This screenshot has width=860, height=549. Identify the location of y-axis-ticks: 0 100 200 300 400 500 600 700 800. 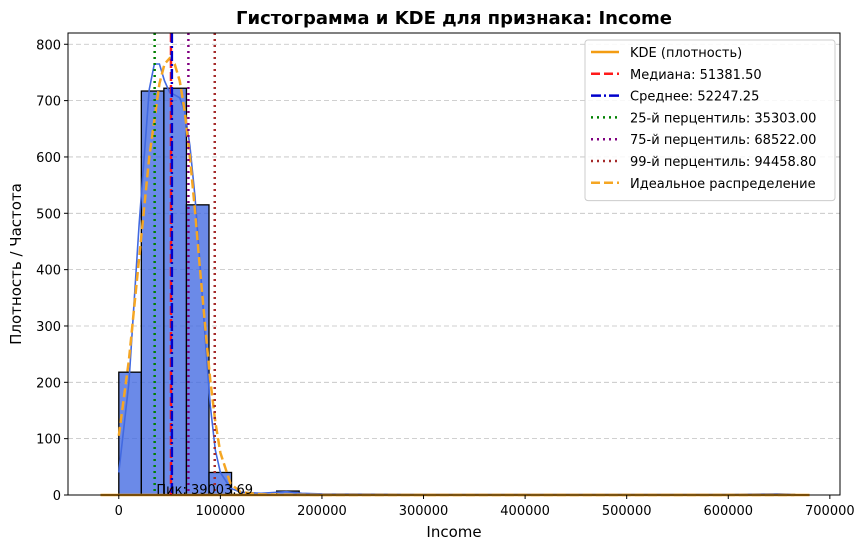
(52, 271).